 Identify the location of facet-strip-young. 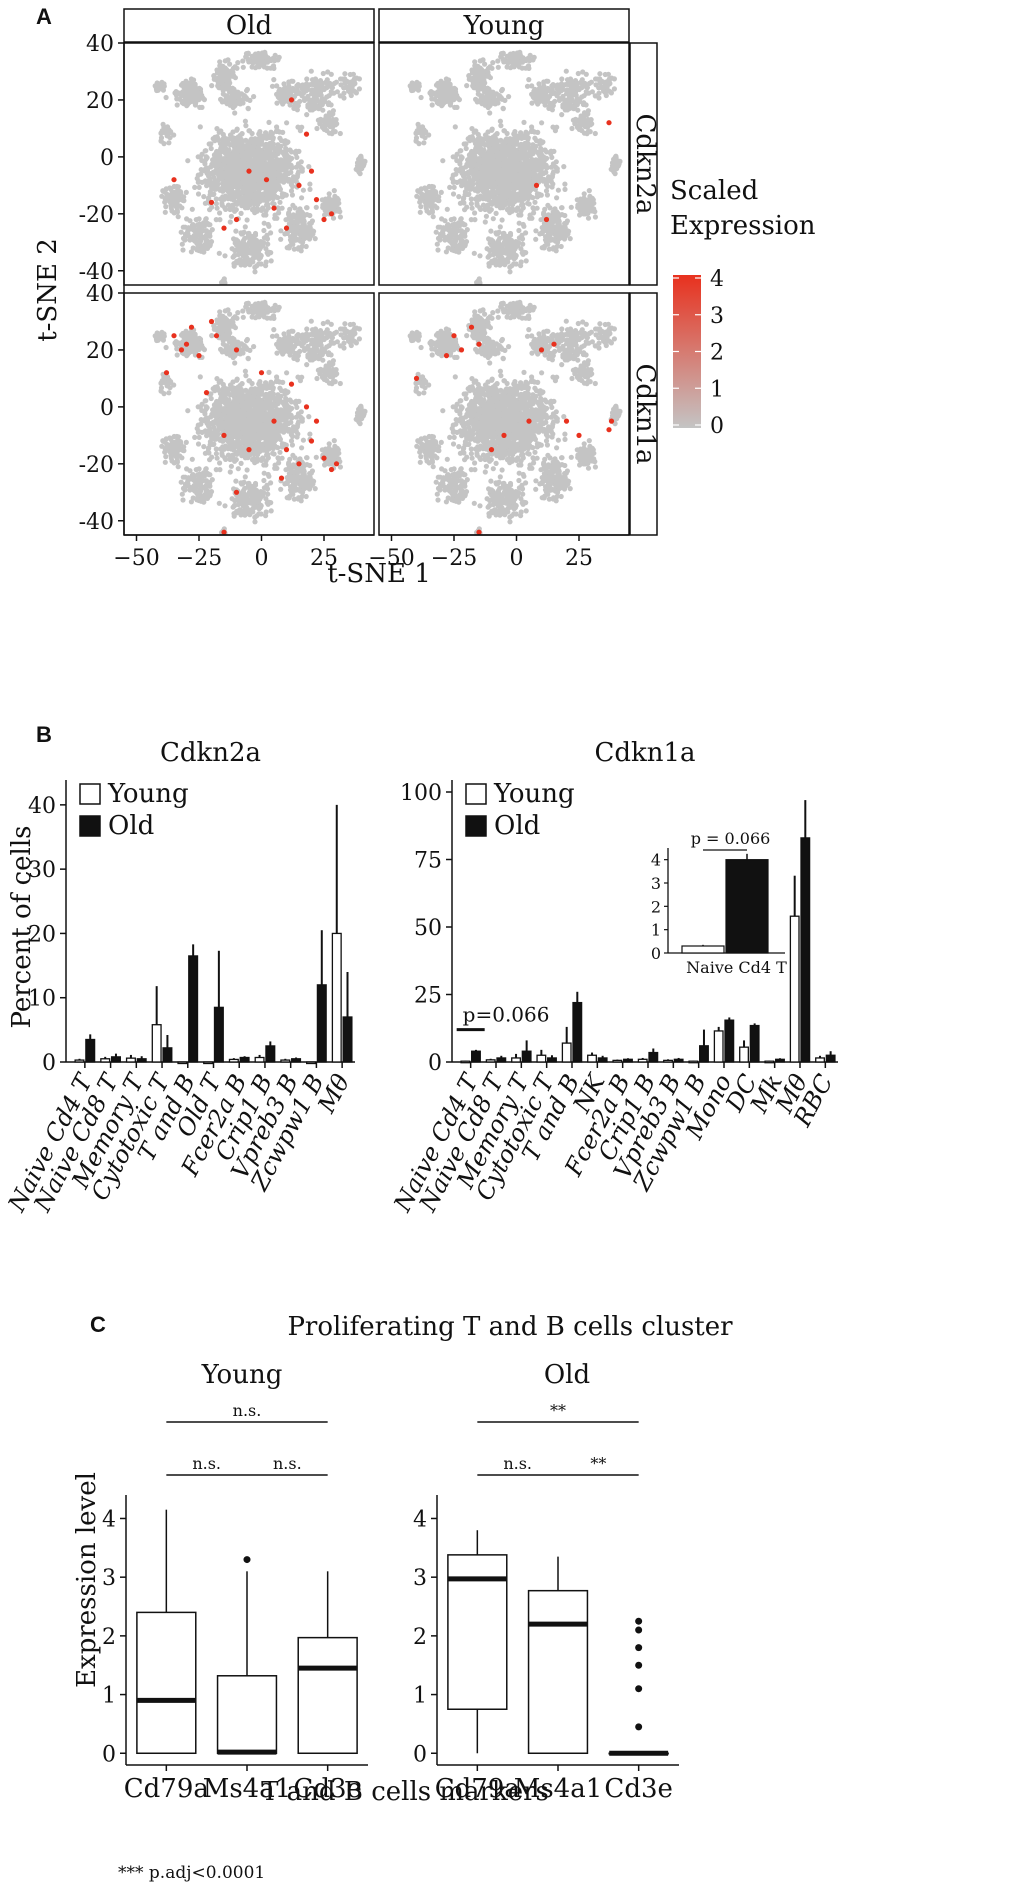
(504, 25).